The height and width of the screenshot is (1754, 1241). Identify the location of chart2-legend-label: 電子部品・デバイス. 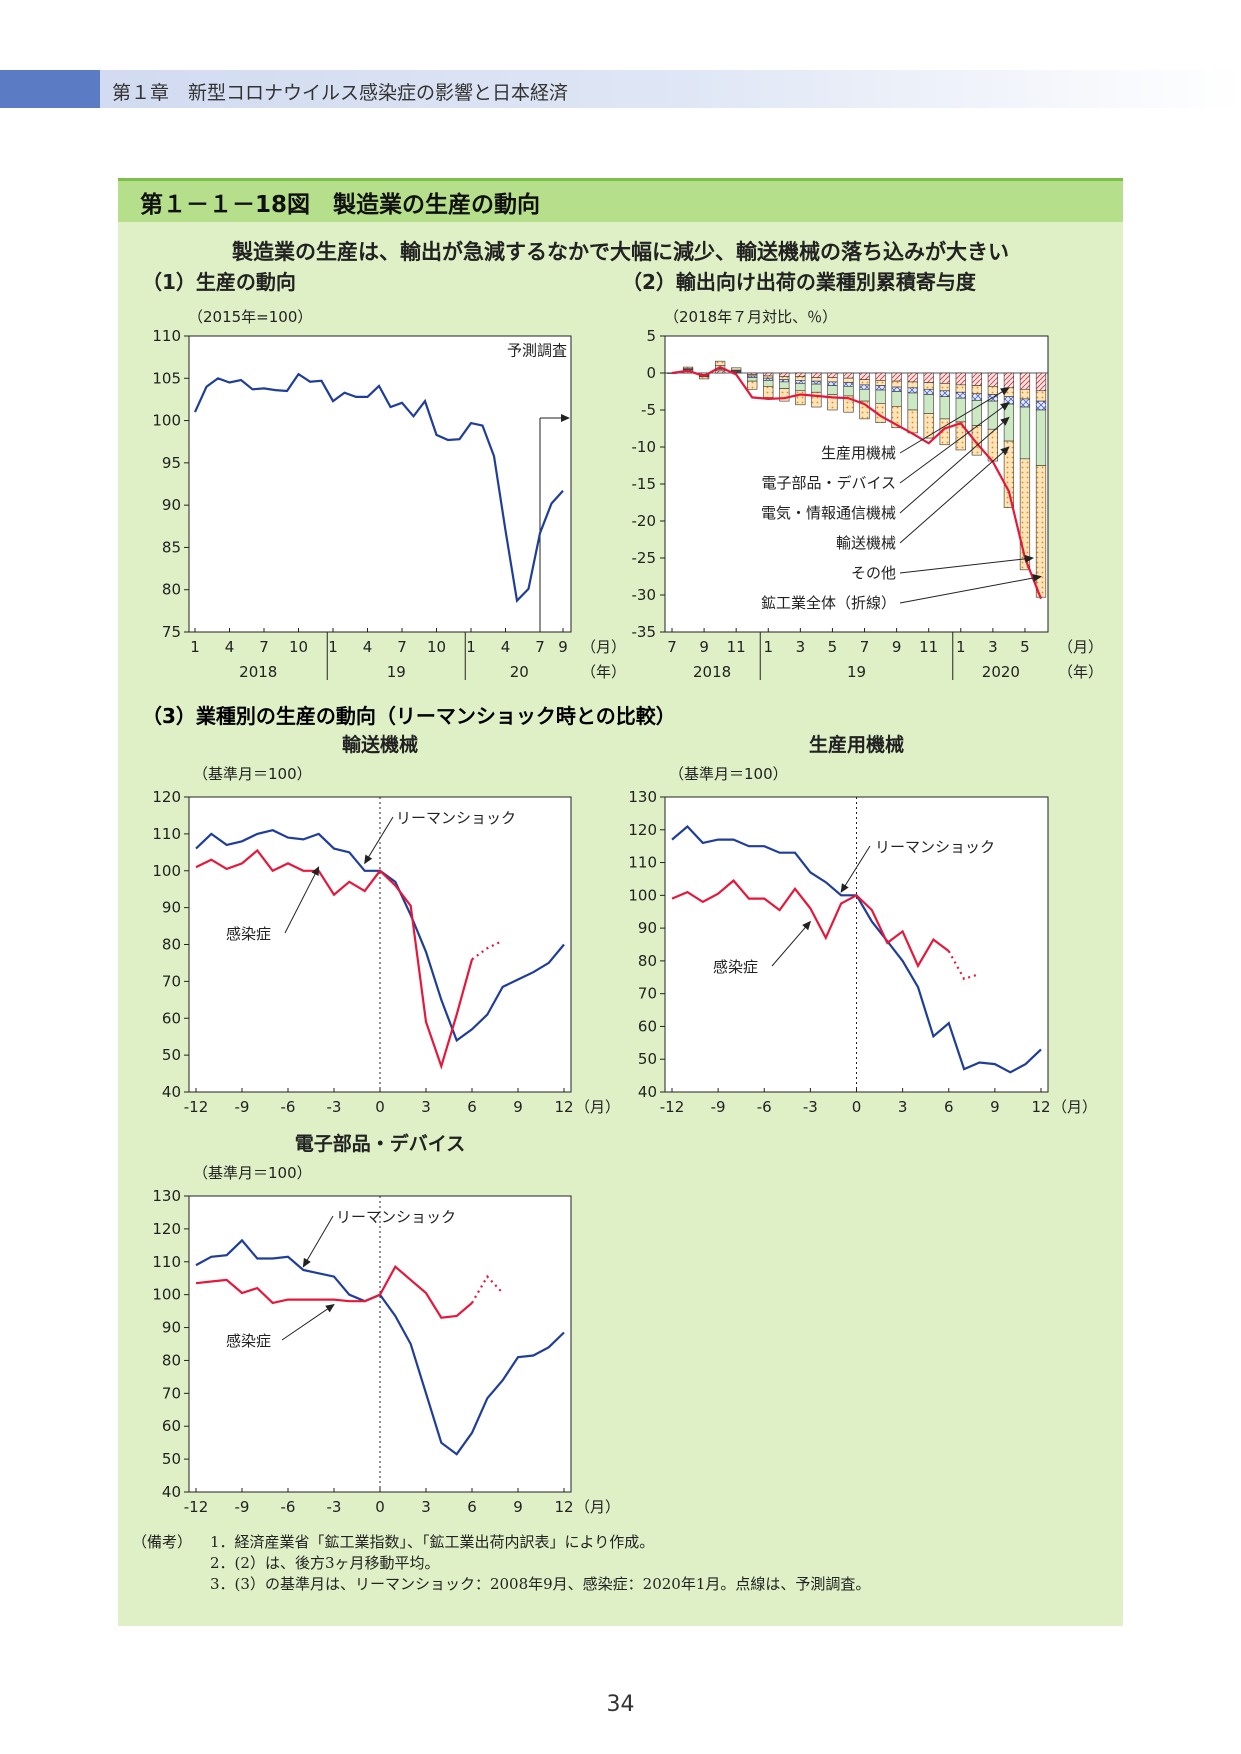
(828, 483).